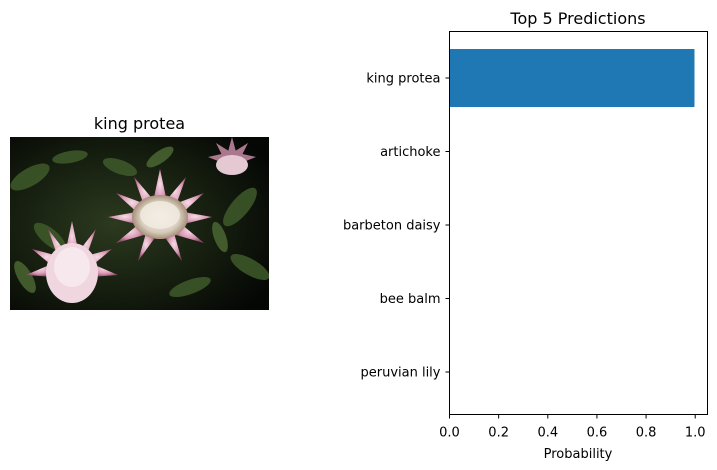  Describe the element at coordinates (578, 454) in the screenshot. I see `x-axis-label: Probability` at that location.